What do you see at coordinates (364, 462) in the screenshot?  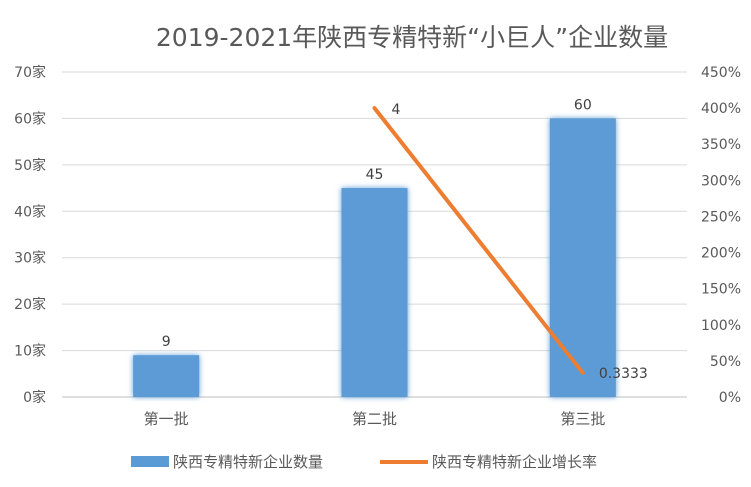 I see `legend: 陕西专精特新企业数量 陕西专精特新企业增长率` at bounding box center [364, 462].